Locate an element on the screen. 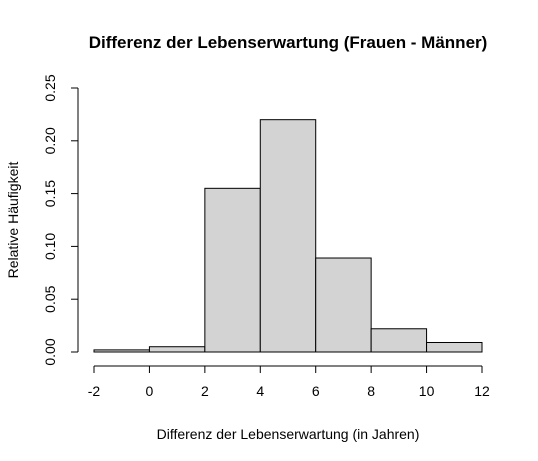 The width and height of the screenshot is (538, 461). x-tick-label: 12 is located at coordinates (482, 391).